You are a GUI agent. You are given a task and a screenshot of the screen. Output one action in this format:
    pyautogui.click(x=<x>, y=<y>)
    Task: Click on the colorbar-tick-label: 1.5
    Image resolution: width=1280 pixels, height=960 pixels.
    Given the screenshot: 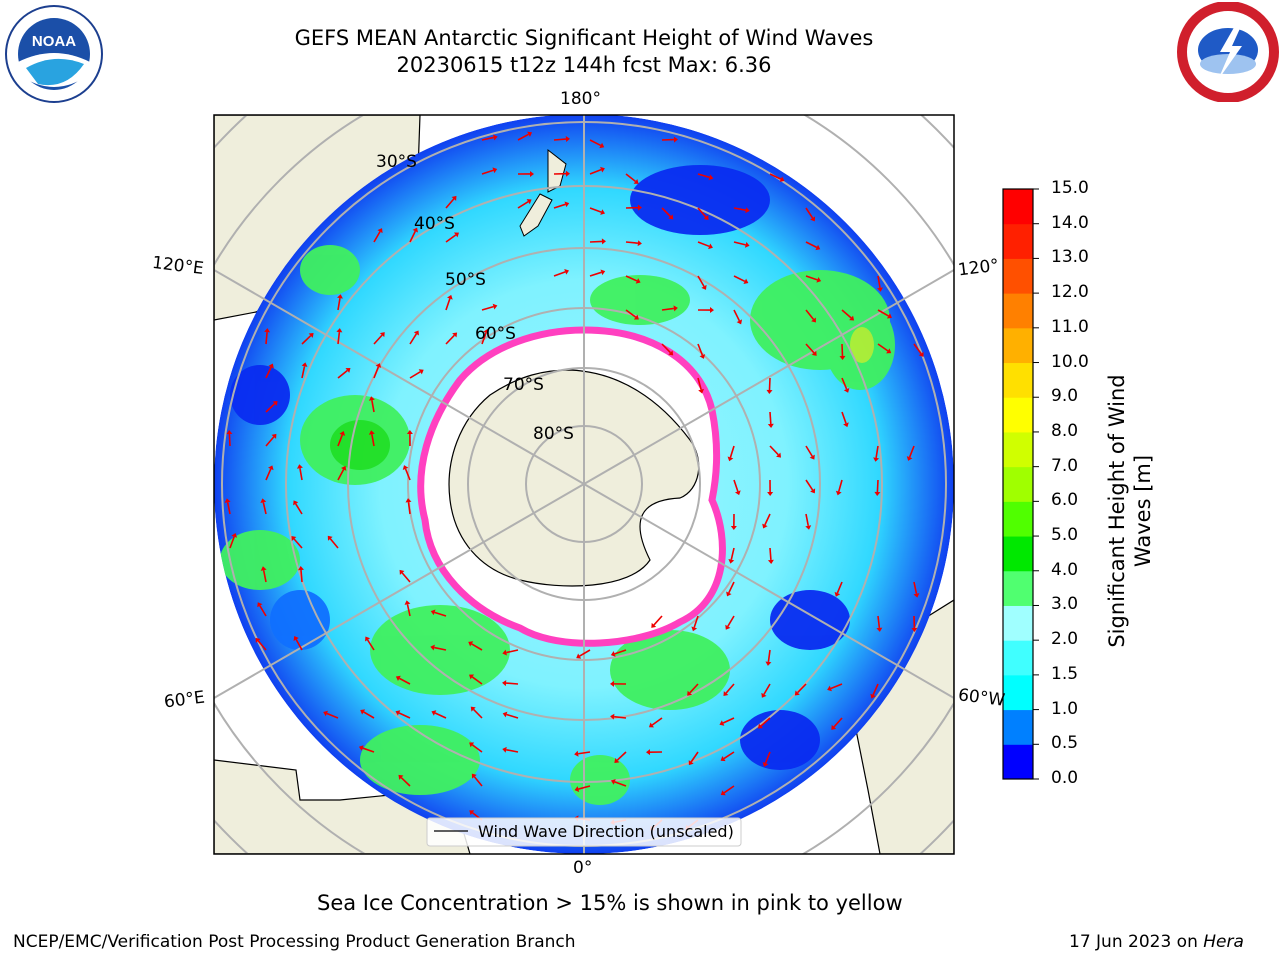 What is the action you would take?
    pyautogui.click(x=1065, y=673)
    